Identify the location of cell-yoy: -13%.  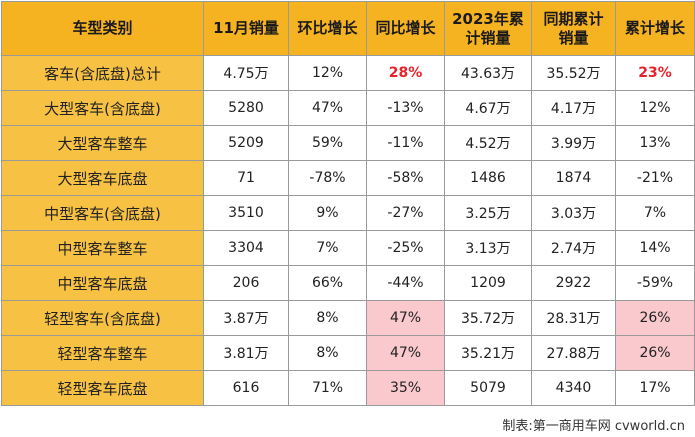
(405, 108).